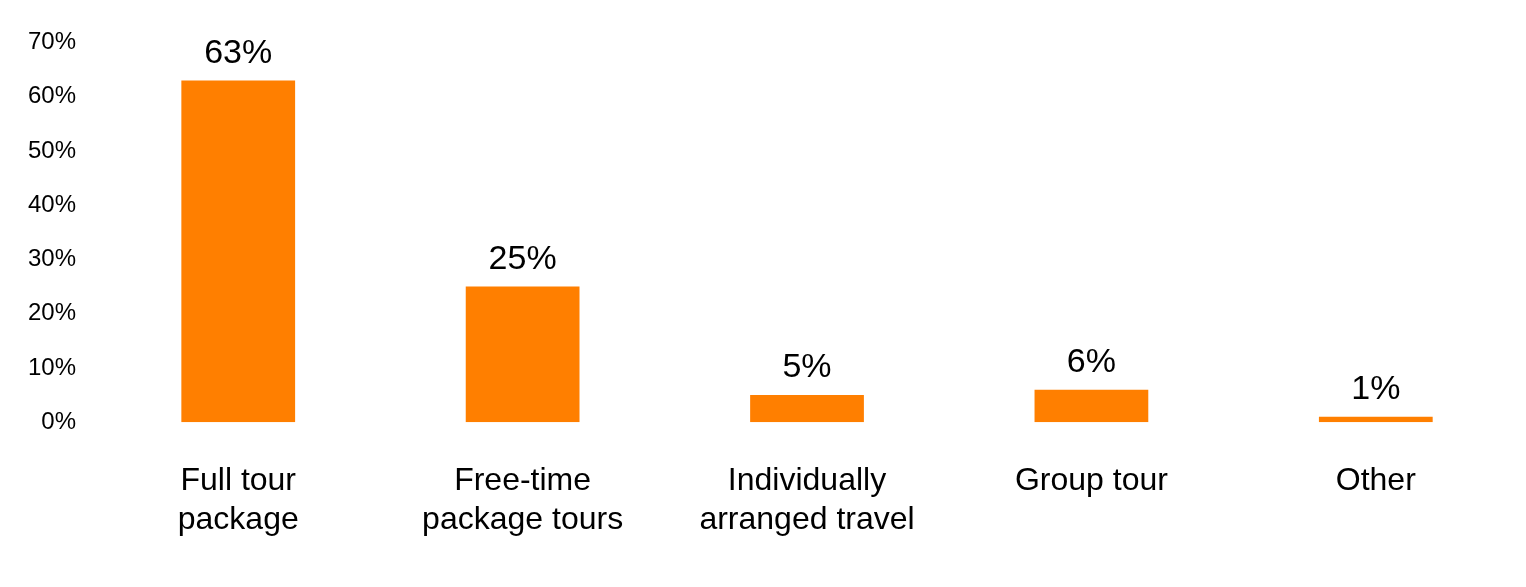 Image resolution: width=1526 pixels, height=587 pixels. Describe the element at coordinates (1091, 360) in the screenshot. I see `data-label: 6%` at that location.